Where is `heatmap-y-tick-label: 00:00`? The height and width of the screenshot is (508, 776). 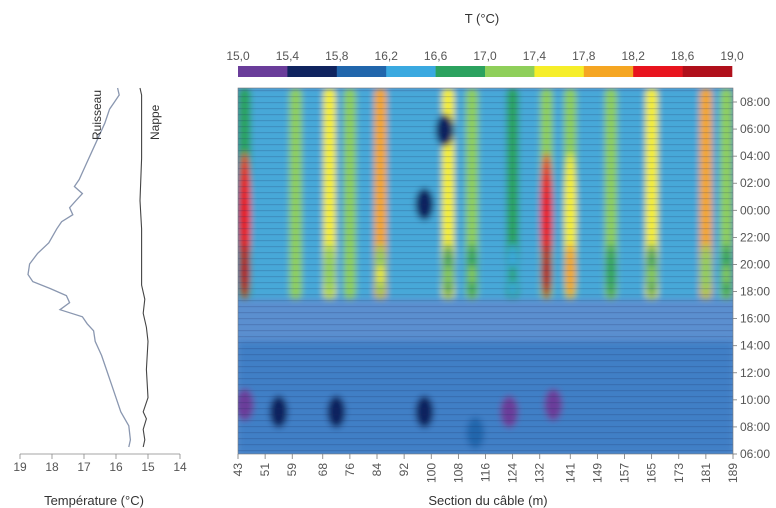
heatmap-y-tick-label: 00:00 is located at coordinates (755, 210).